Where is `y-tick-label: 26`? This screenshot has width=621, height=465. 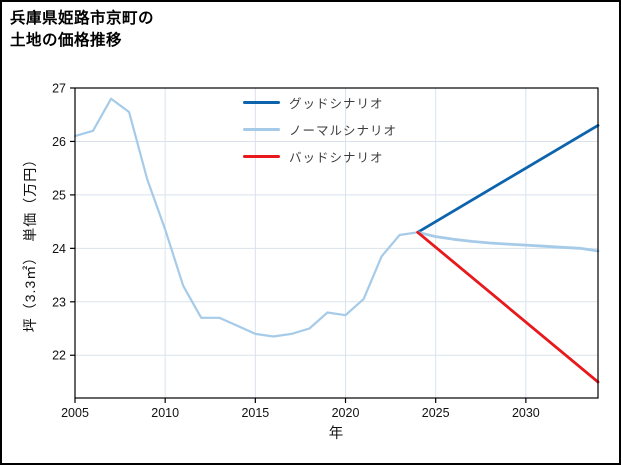 y-tick-label: 26 is located at coordinates (59, 142).